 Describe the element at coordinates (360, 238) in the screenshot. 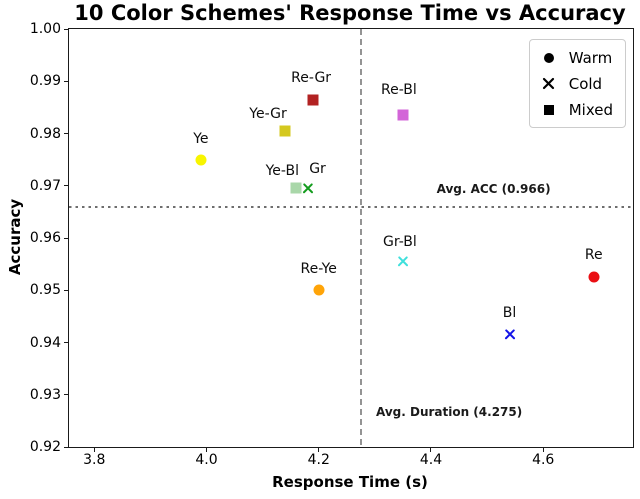

I see `avg-duration-line` at that location.